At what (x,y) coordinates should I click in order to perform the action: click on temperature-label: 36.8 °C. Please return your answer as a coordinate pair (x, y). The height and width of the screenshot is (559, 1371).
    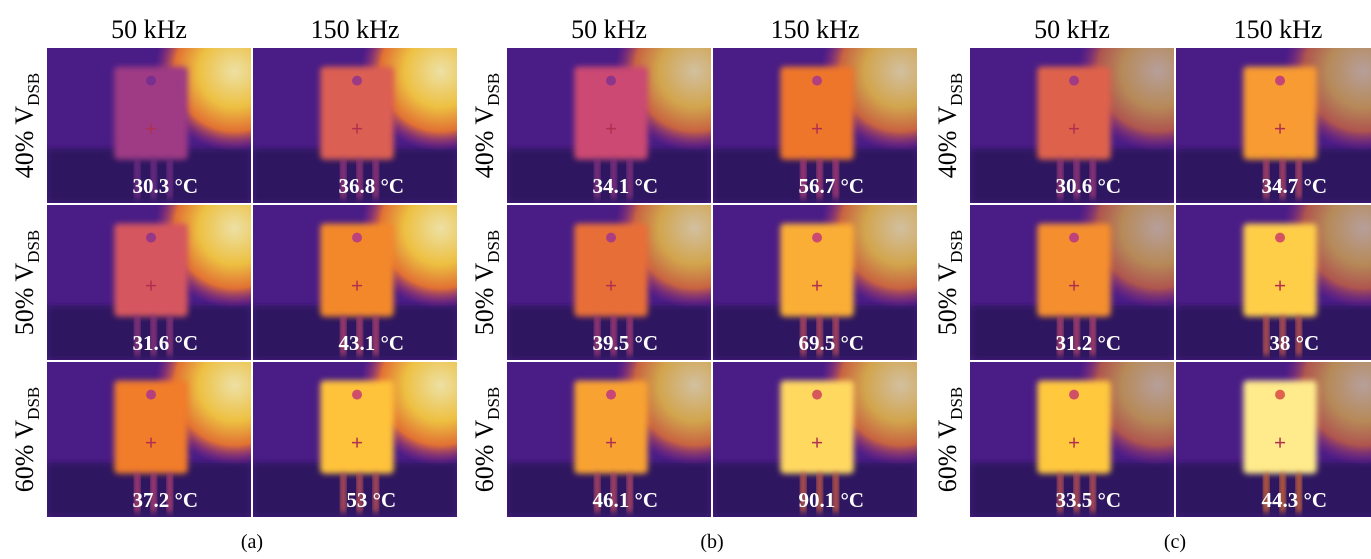
    Looking at the image, I should click on (372, 186).